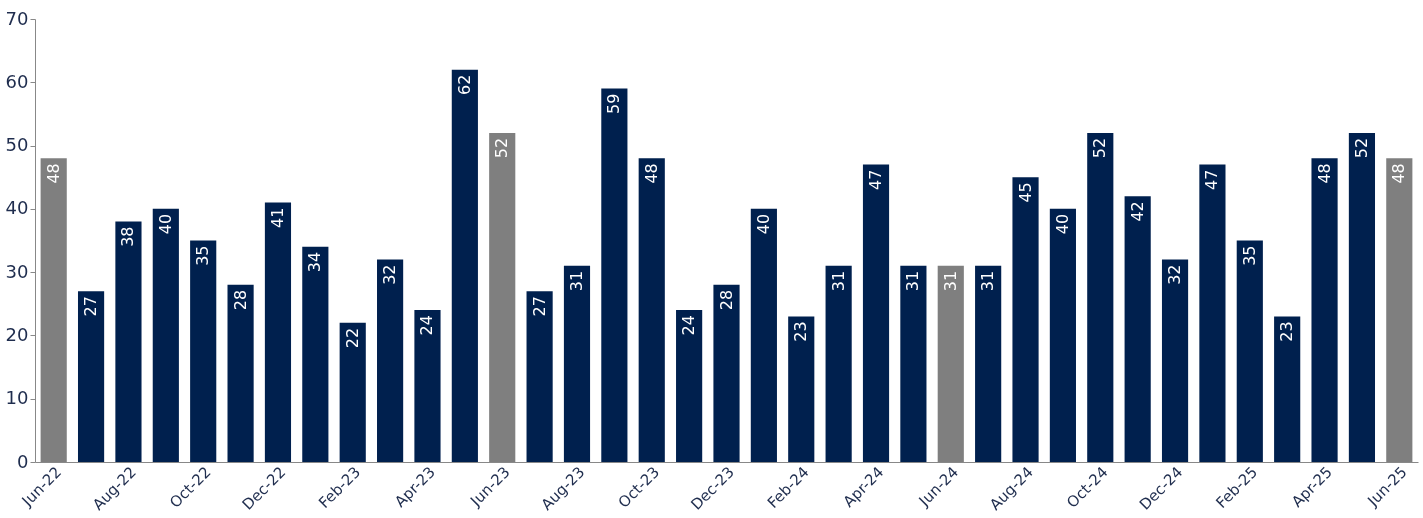 The height and width of the screenshot is (518, 1423). I want to click on y-tick-label: 70, so click(17, 18).